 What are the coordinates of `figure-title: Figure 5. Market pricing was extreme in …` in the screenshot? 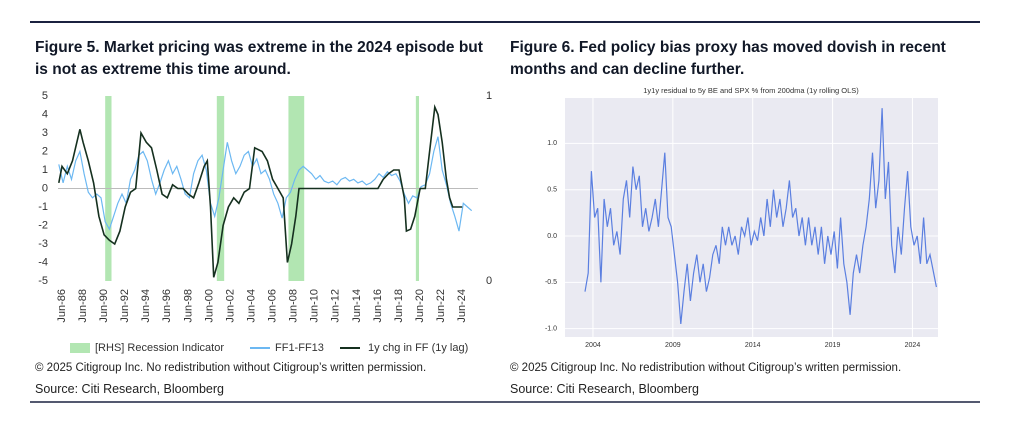 It's located at (259, 58).